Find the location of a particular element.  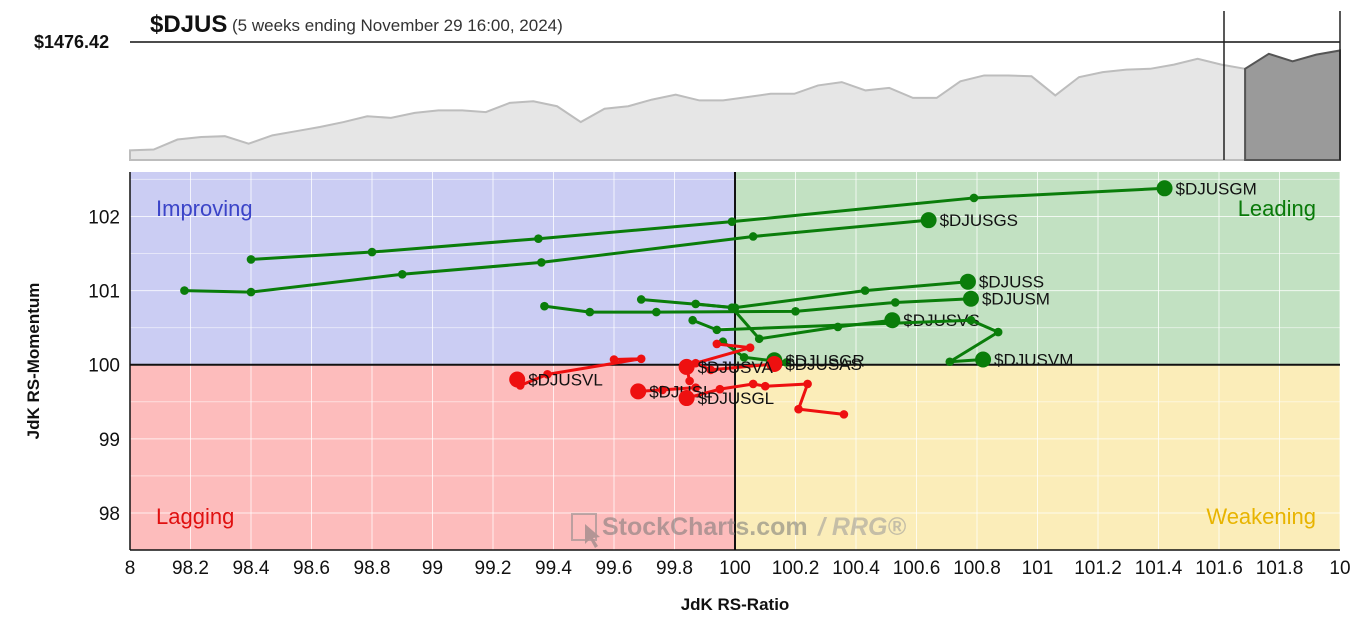

x-tick-label: 101.6 is located at coordinates (1219, 568).